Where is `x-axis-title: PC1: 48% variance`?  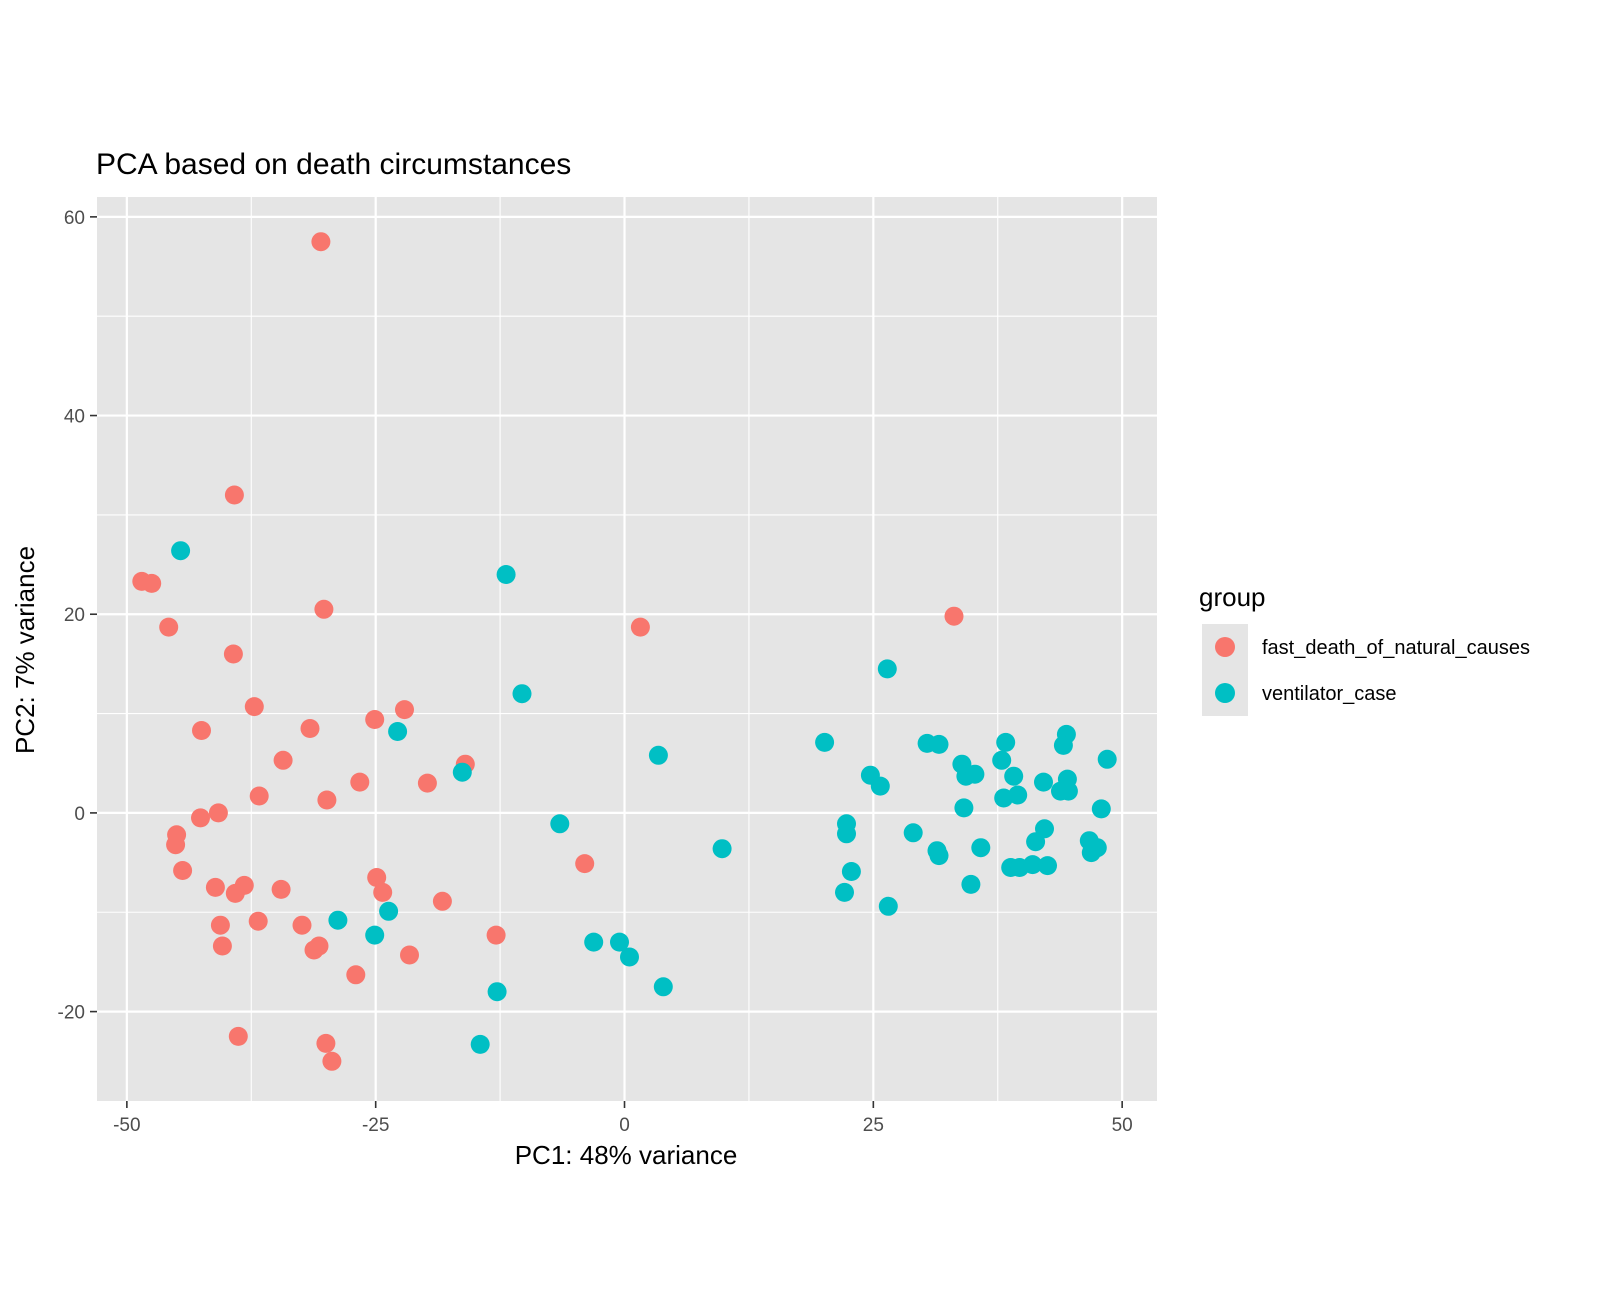 x-axis-title: PC1: 48% variance is located at coordinates (626, 1155).